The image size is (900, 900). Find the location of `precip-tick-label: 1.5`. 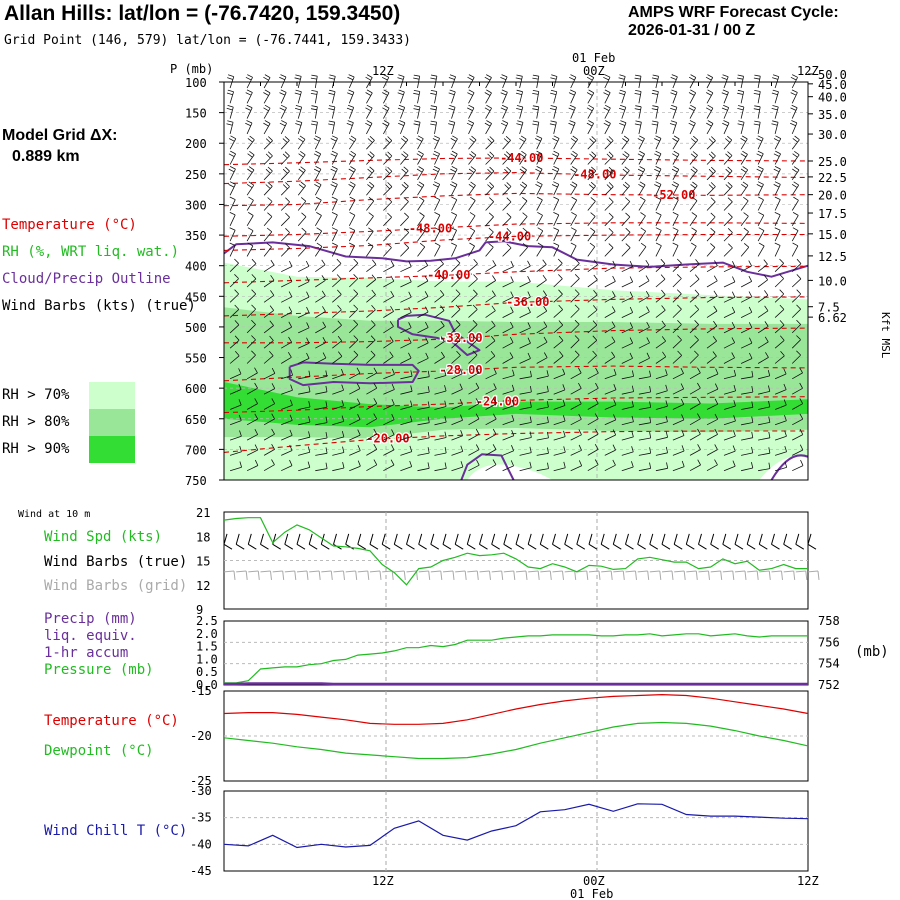

precip-tick-label: 1.5 is located at coordinates (207, 647).